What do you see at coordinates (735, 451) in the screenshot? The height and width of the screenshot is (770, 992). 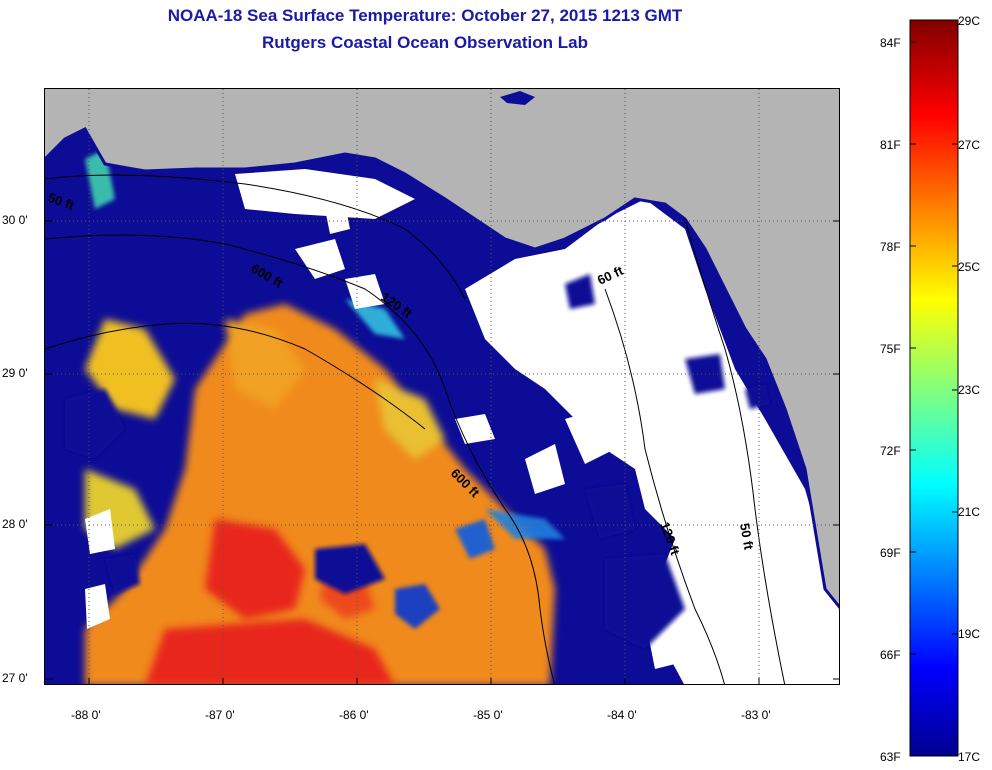 I see `contour-50ft-east` at bounding box center [735, 451].